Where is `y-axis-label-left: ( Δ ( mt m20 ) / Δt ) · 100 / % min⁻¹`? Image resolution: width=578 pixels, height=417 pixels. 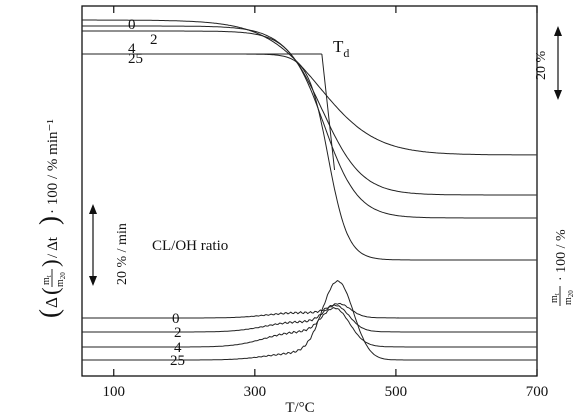
y-axis-label-left: ( Δ ( mt m20 ) / Δt ) · 100 / % min⁻¹ is located at coordinates (50, 218).